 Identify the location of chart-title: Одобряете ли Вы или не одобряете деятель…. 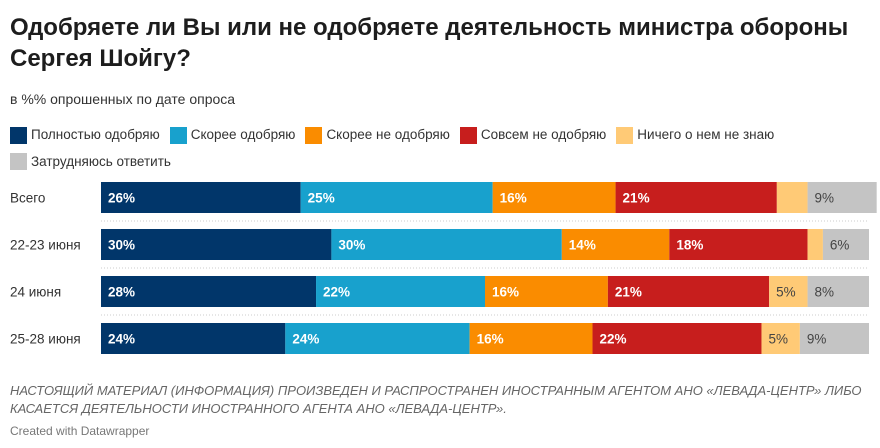
(429, 43).